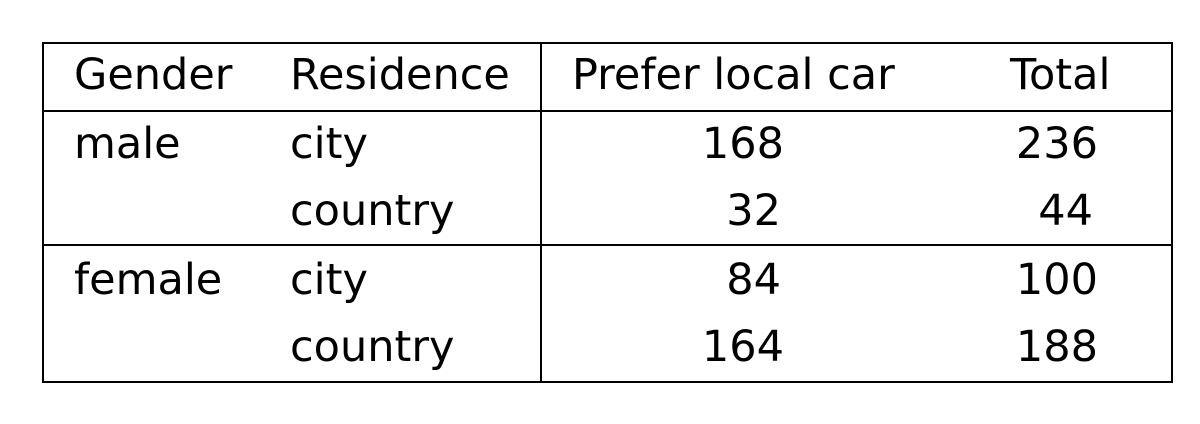 This screenshot has width=1200, height=424. Describe the element at coordinates (1056, 280) in the screenshot. I see `total-value: 100` at that location.